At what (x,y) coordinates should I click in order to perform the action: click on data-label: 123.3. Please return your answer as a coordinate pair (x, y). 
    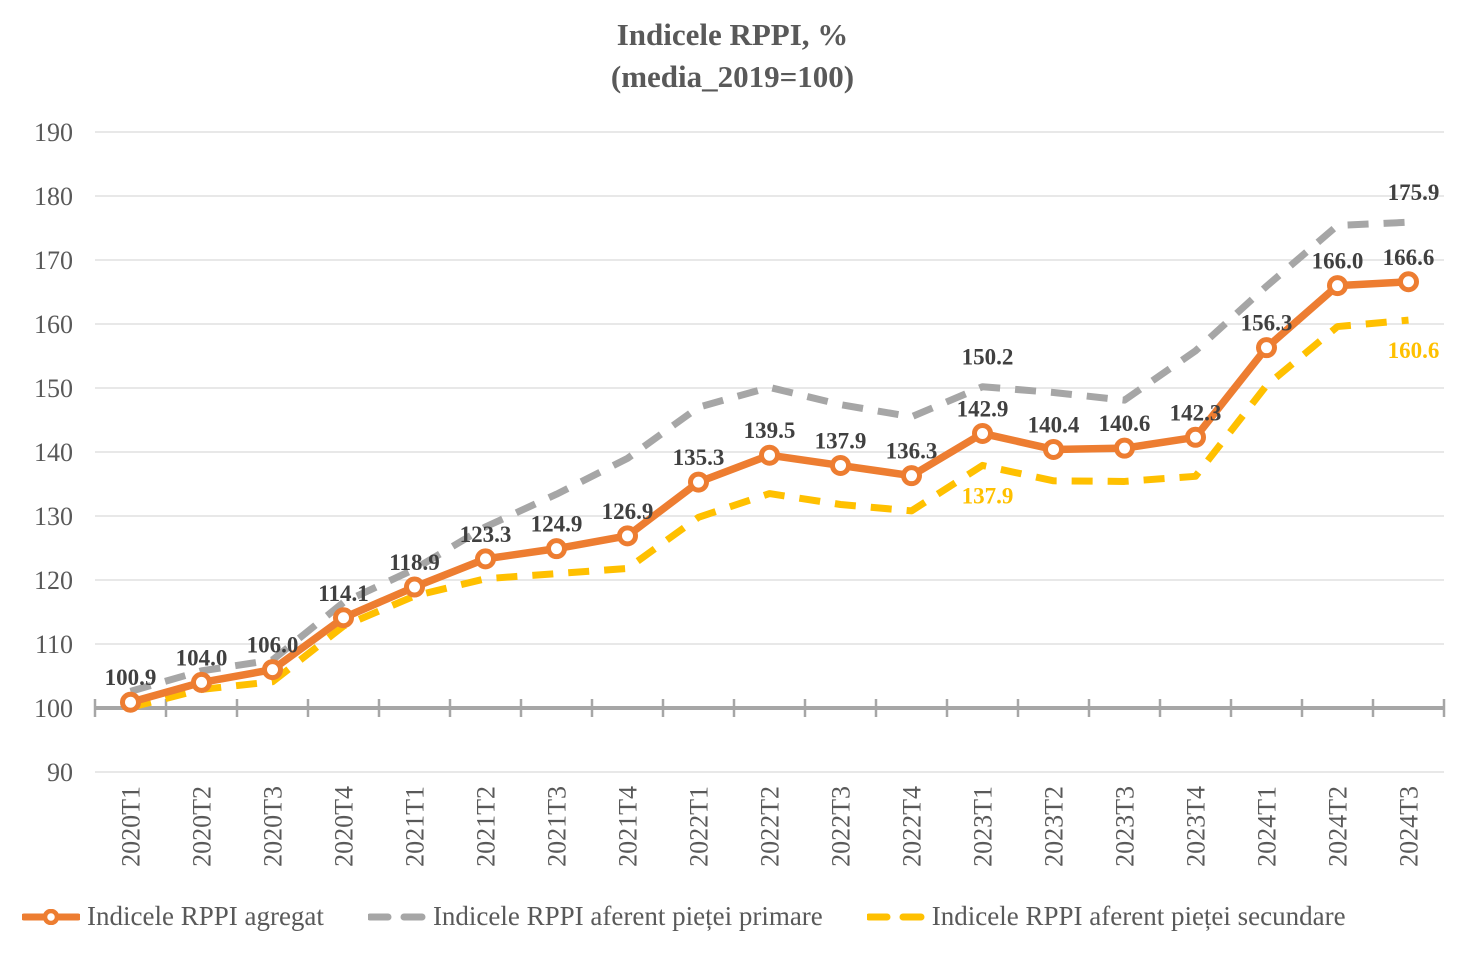
    Looking at the image, I should click on (486, 534).